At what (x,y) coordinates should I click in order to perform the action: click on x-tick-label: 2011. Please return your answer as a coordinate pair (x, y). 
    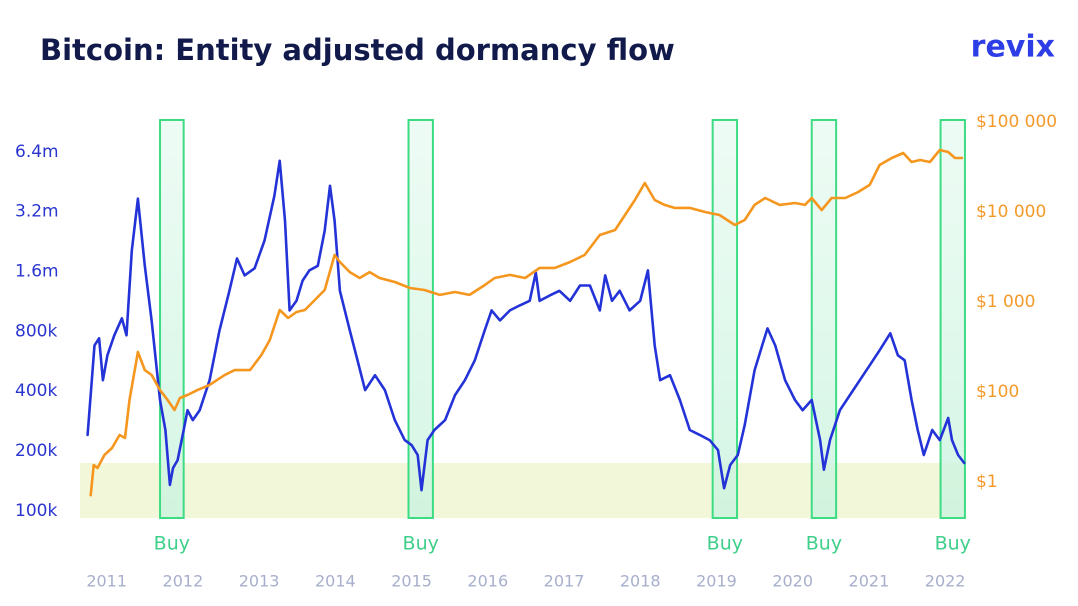
    Looking at the image, I should click on (106, 581).